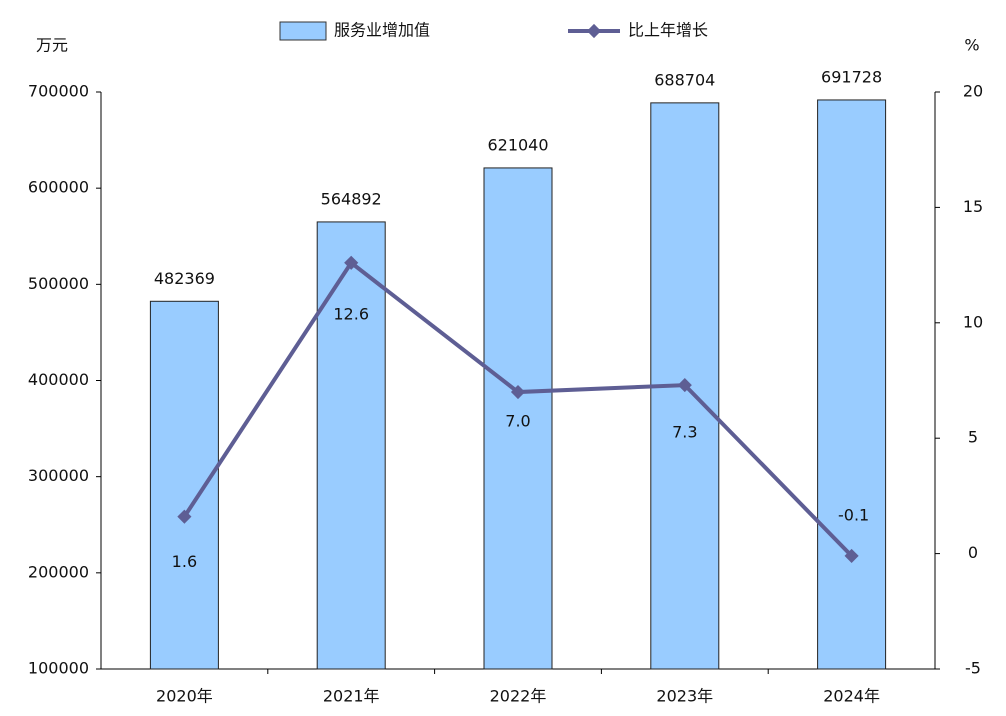  Describe the element at coordinates (684, 696) in the screenshot. I see `x-tick-label: 2023年` at that location.